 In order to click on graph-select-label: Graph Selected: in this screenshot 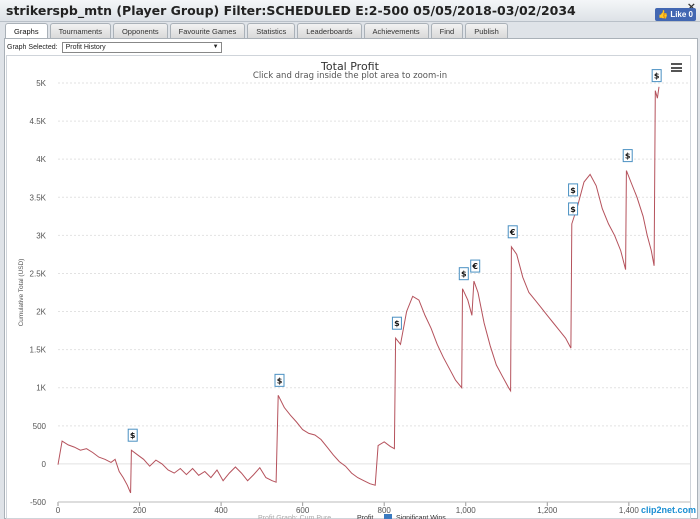, I will do `click(32, 47)`.